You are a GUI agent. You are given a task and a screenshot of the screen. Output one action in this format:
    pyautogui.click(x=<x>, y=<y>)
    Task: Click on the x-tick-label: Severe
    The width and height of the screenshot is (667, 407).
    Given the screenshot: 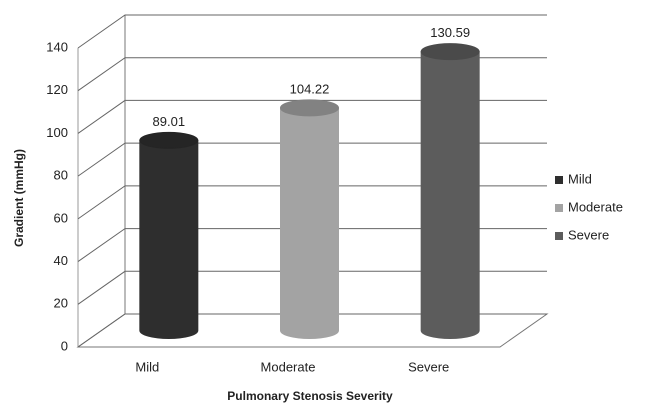 What is the action you would take?
    pyautogui.click(x=428, y=366)
    